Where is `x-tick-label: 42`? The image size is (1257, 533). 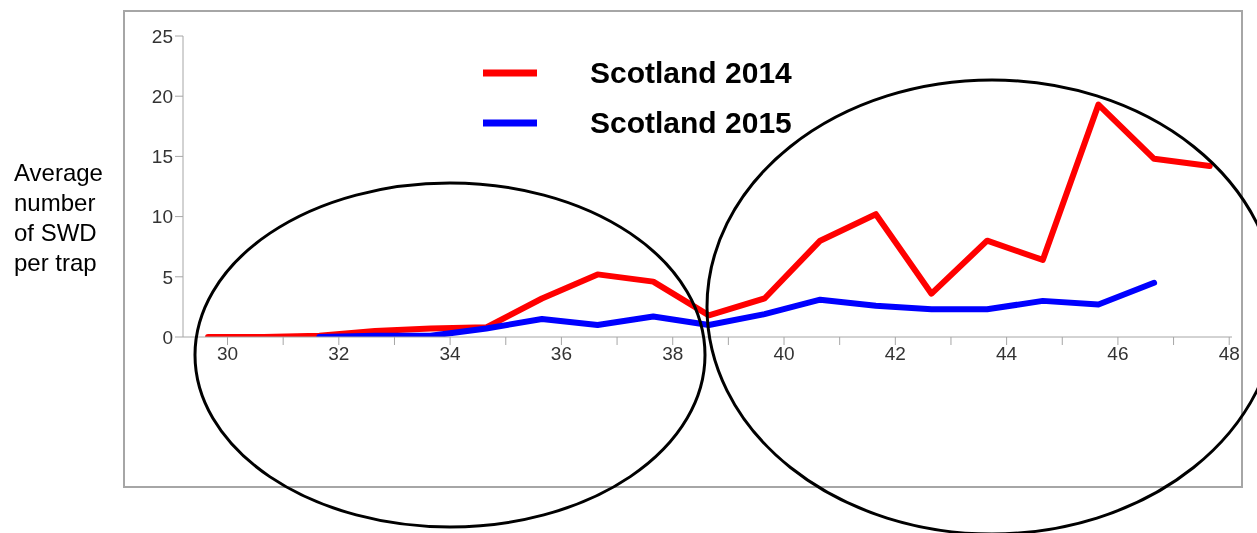
x-tick-label: 42 is located at coordinates (895, 354).